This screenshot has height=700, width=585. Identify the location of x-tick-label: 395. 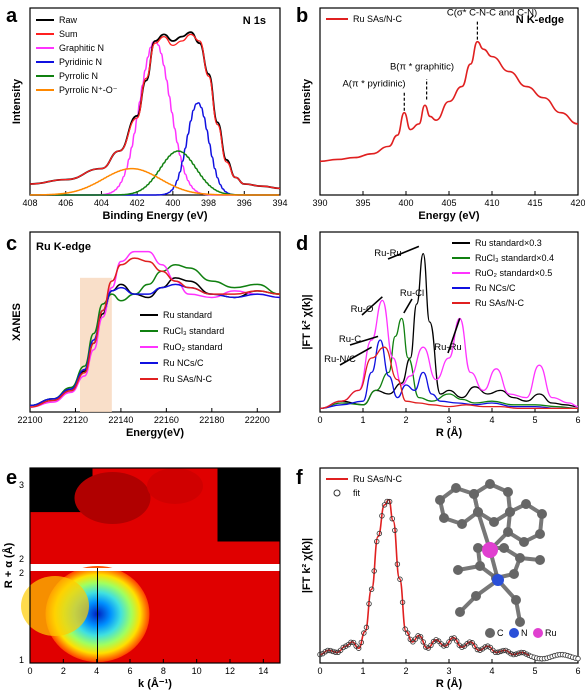
(362, 203).